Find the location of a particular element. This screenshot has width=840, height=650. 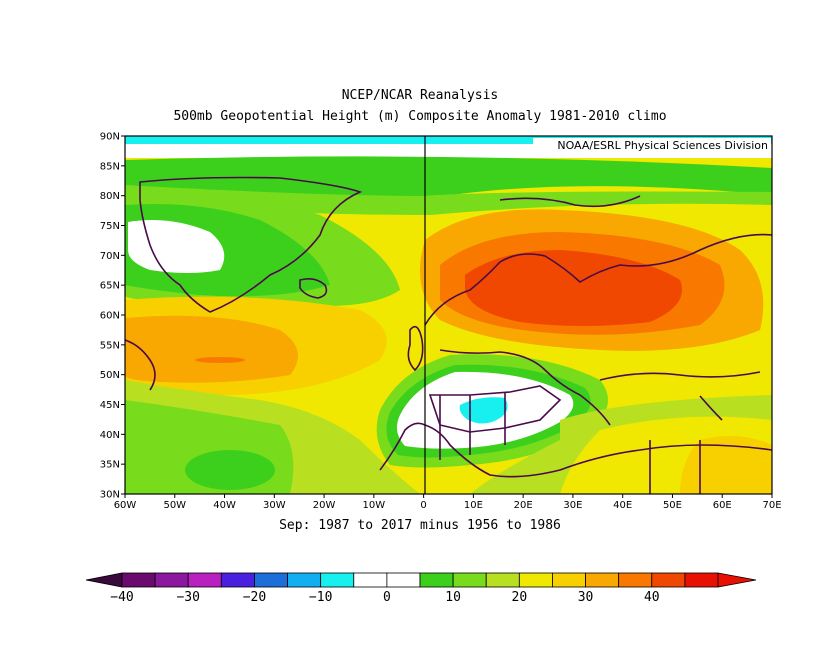

latitude-ticks: 90N 85N 80N 75N 70N 65N 60N 55N 50N 45N 40N 35N 30N is located at coordinates (112, 316).